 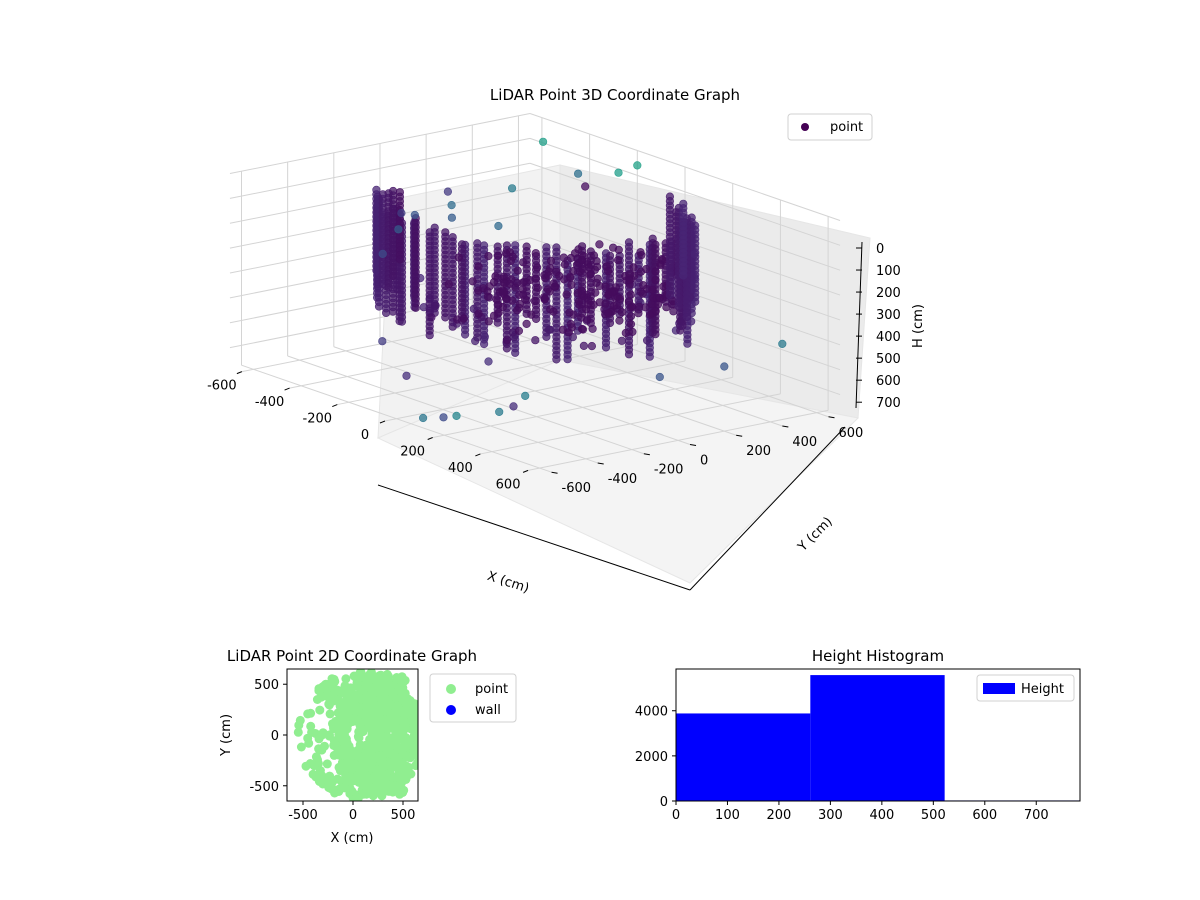 What do you see at coordinates (1036, 815) in the screenshot?
I see `x-tick-label-histogram: 700` at bounding box center [1036, 815].